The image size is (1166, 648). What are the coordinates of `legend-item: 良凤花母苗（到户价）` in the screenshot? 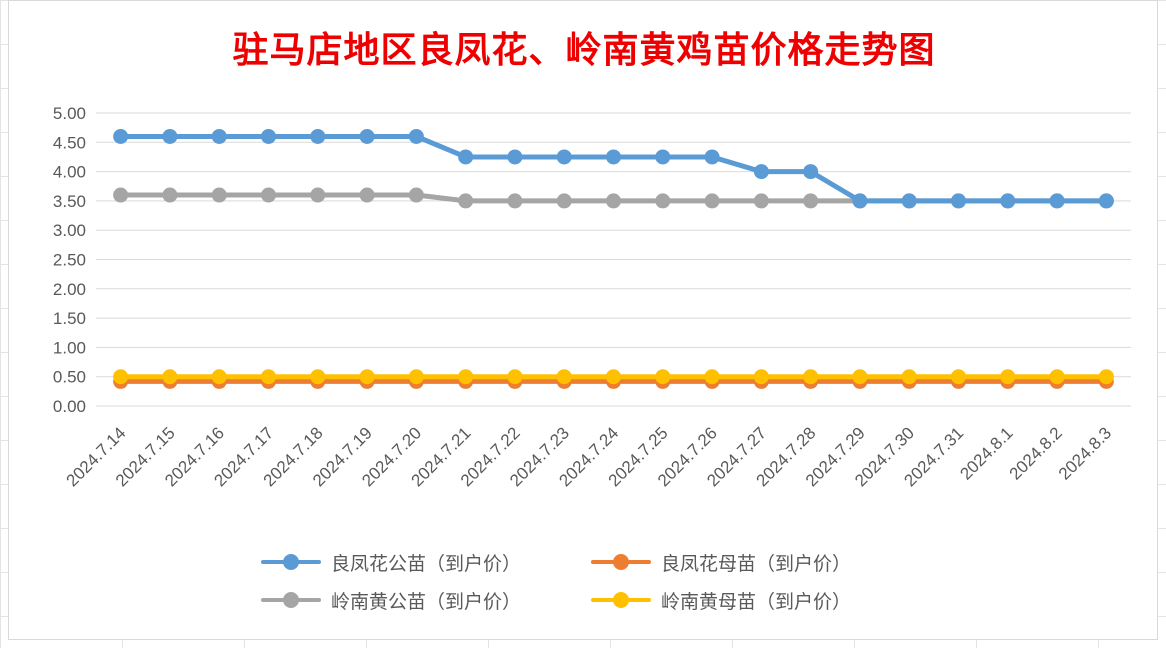 It's located at (756, 562).